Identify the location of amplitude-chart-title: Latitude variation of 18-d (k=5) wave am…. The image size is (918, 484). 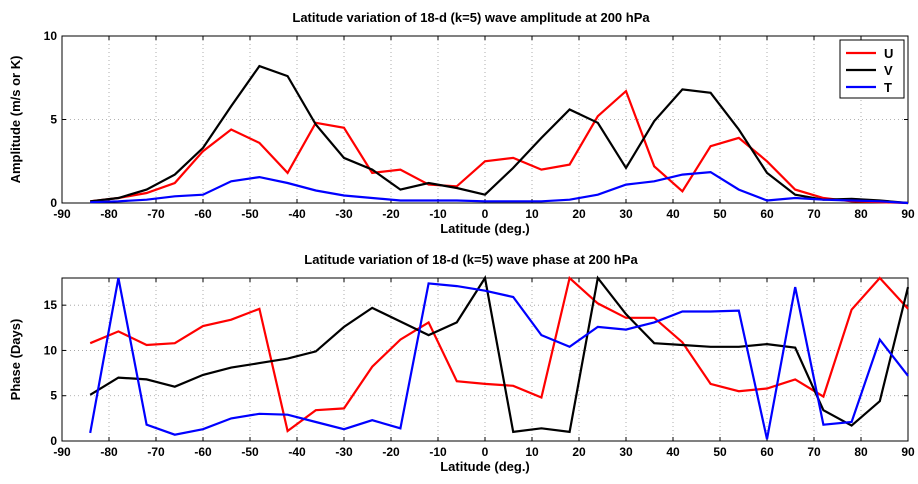
(471, 17).